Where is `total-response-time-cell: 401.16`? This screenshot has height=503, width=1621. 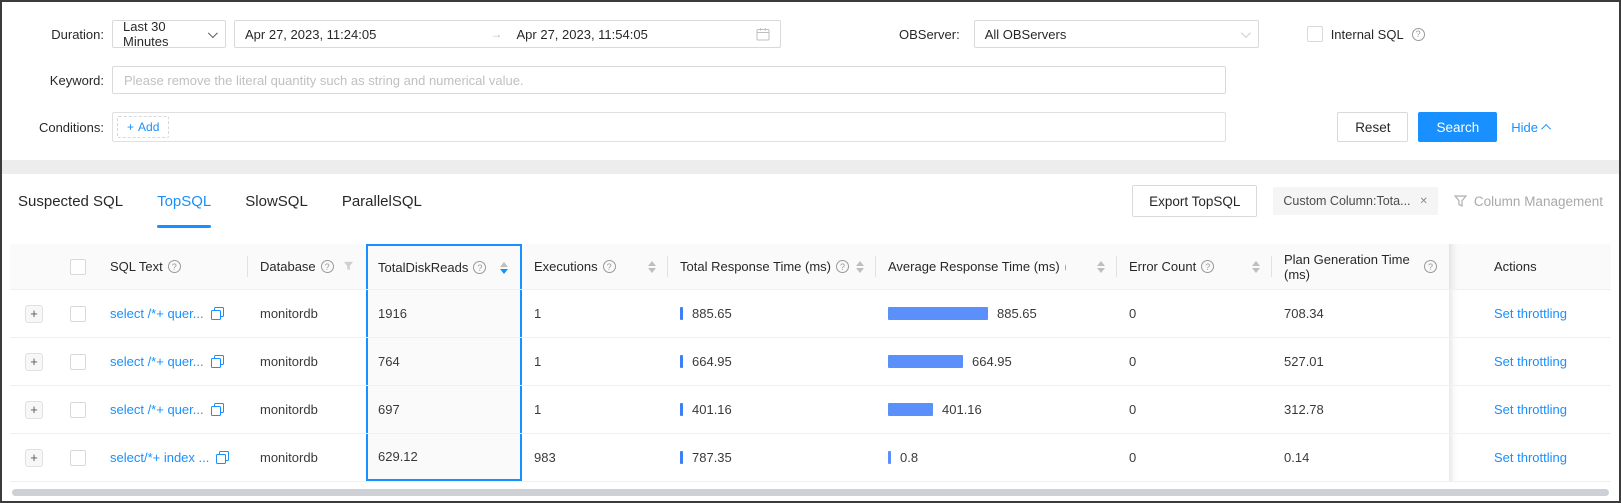
total-response-time-cell: 401.16 is located at coordinates (772, 409).